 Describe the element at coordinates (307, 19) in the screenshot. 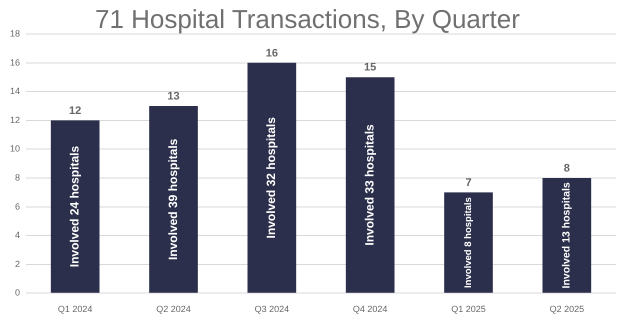

I see `chart-title: 71 Hospital Transactions, By Quarter` at that location.